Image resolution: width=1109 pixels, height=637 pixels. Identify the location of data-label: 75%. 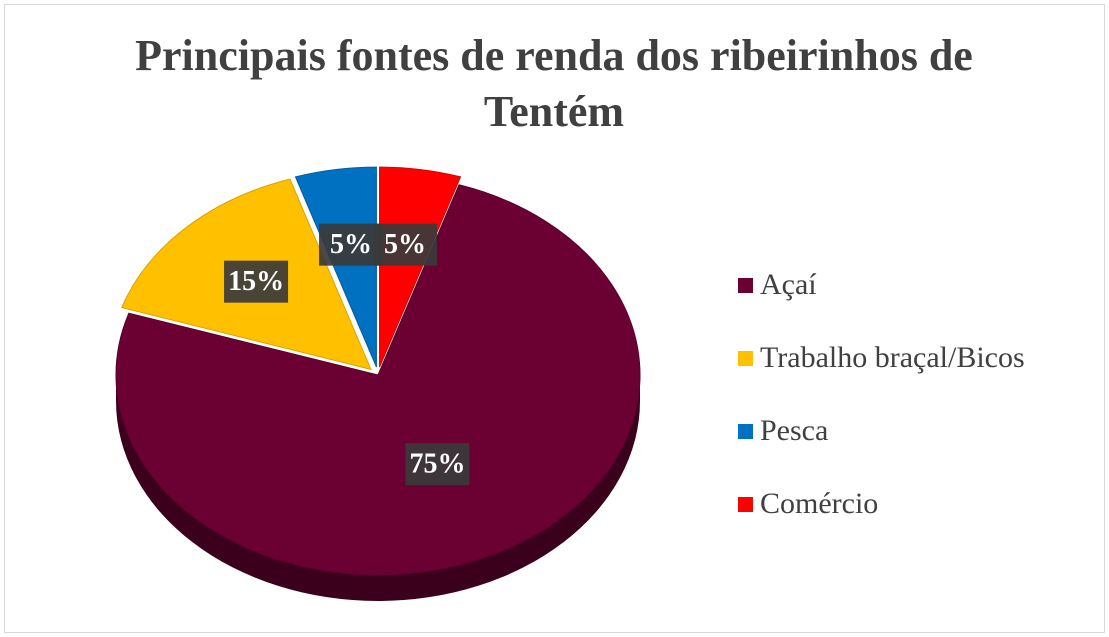
(437, 464).